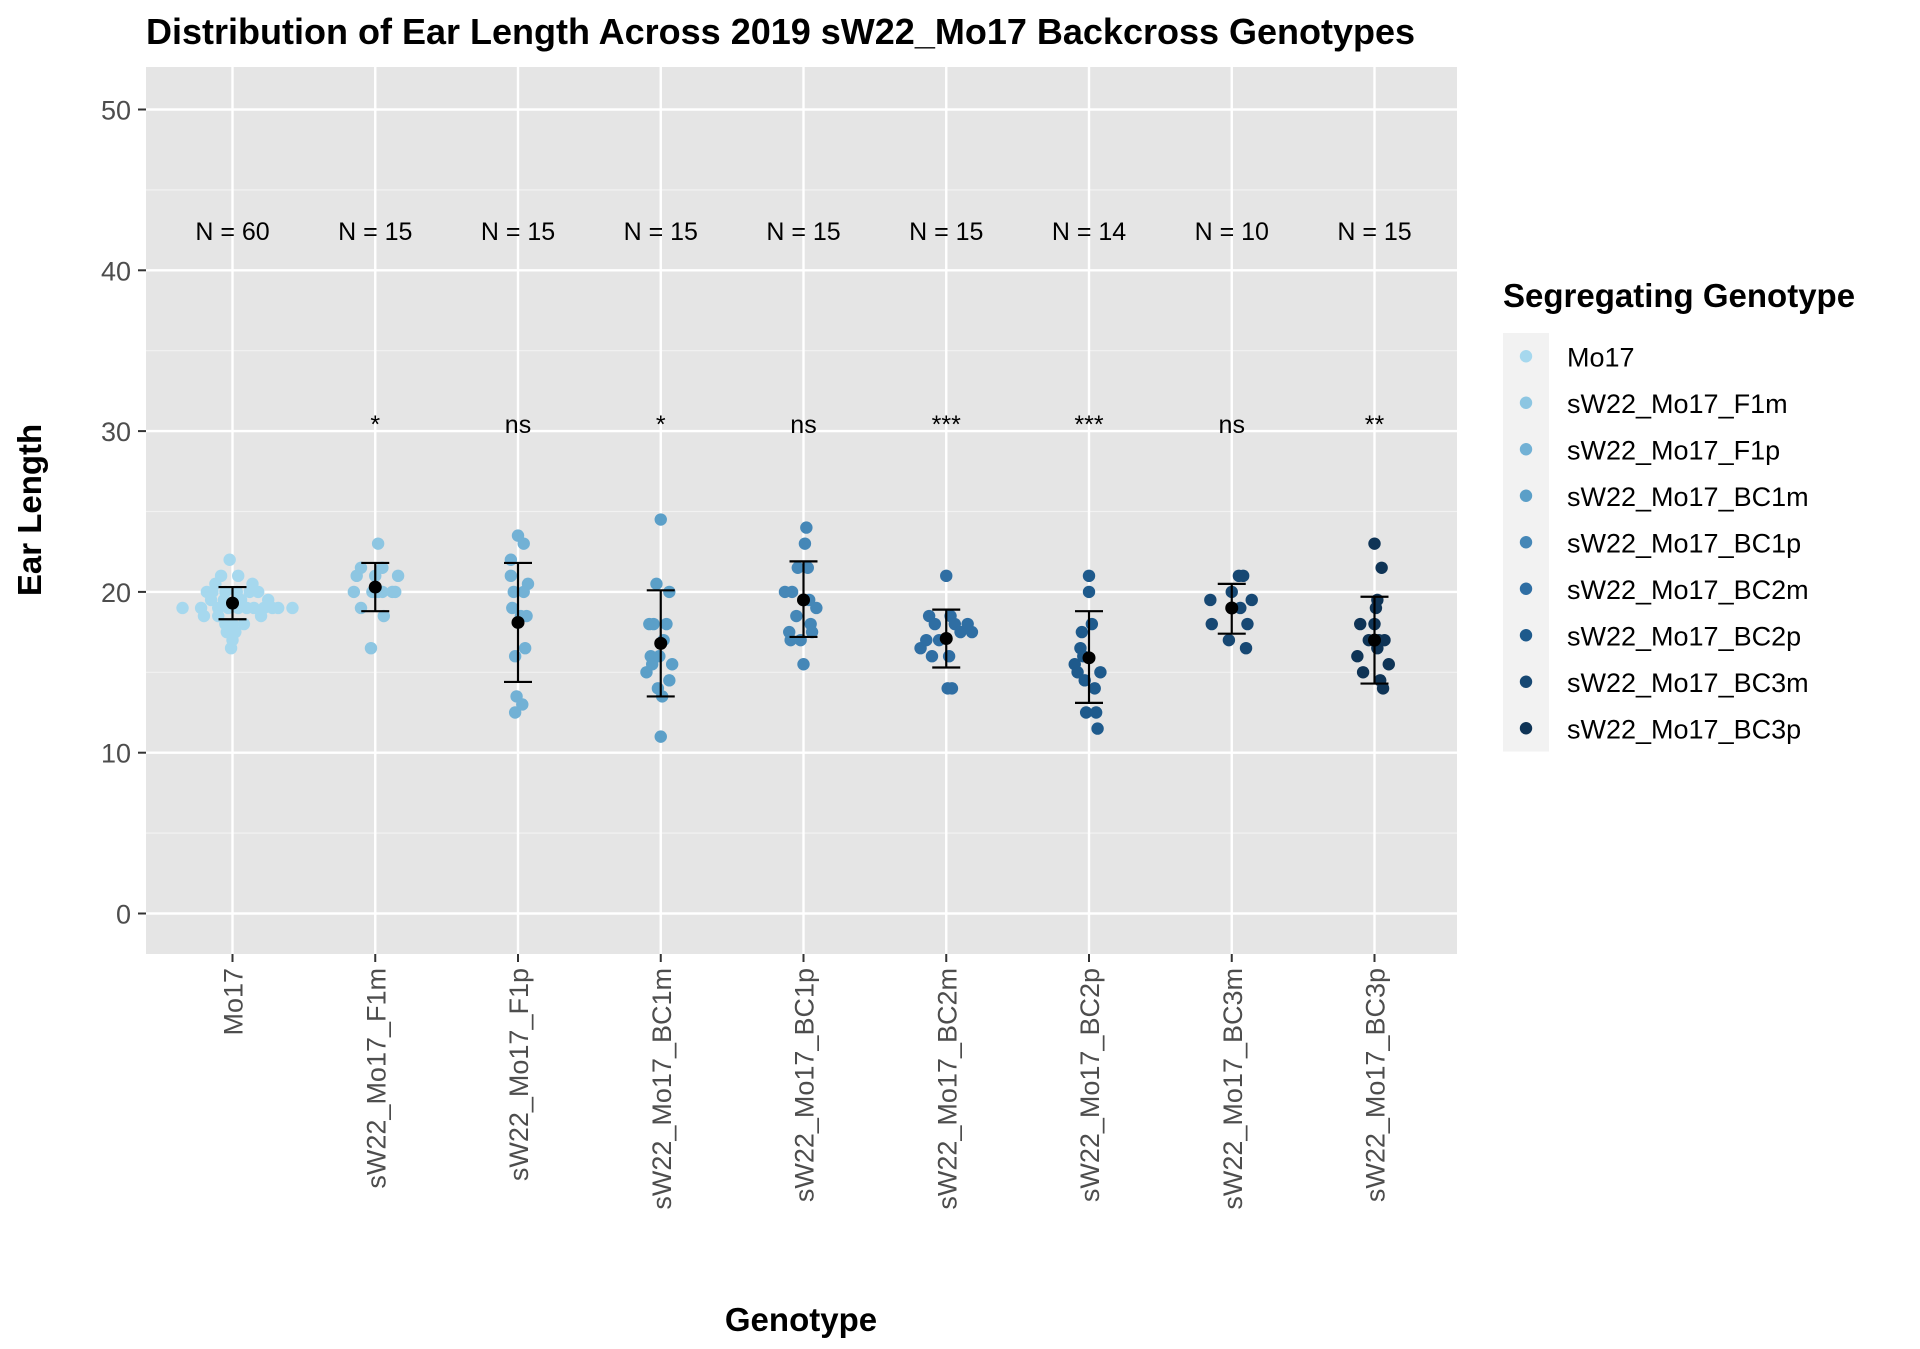 Image resolution: width=1920 pixels, height=1349 pixels. I want to click on significance-label: ***, so click(946, 425).